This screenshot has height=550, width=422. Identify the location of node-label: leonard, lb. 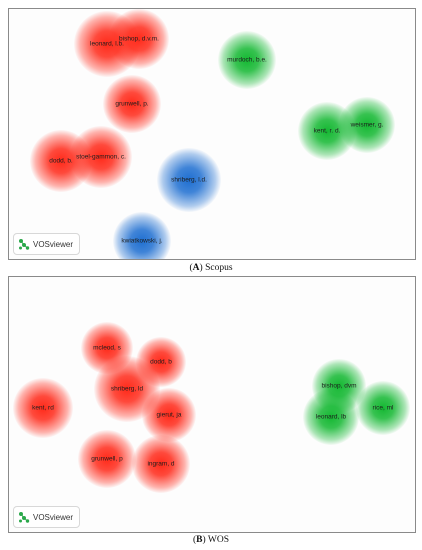
(331, 417).